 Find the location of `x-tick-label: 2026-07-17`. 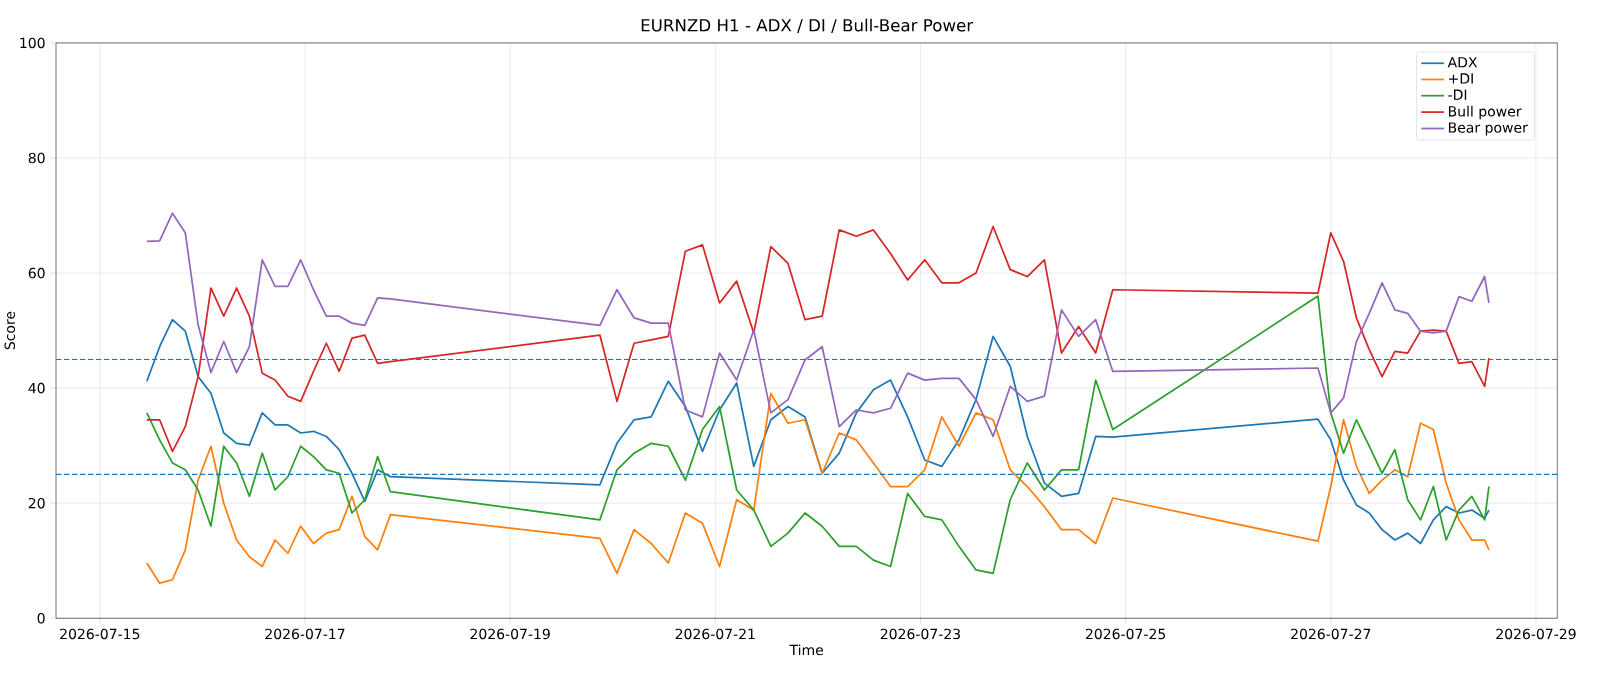

x-tick-label: 2026-07-17 is located at coordinates (305, 634).